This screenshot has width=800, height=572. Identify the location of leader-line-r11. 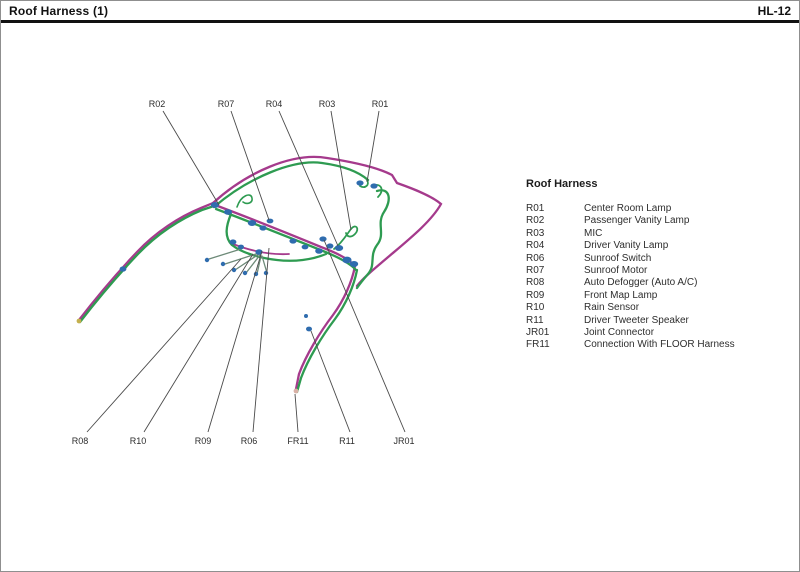
(330, 381).